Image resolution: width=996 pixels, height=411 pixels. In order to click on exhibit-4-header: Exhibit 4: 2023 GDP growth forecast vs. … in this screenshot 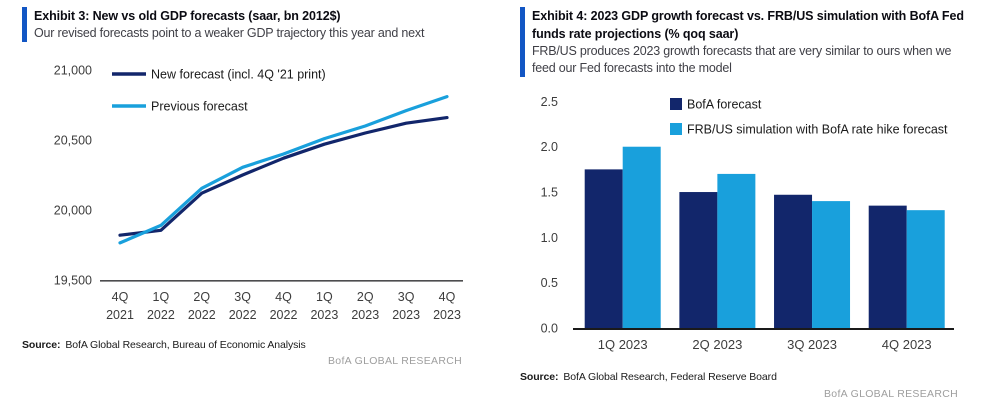, I will do `click(757, 42)`.